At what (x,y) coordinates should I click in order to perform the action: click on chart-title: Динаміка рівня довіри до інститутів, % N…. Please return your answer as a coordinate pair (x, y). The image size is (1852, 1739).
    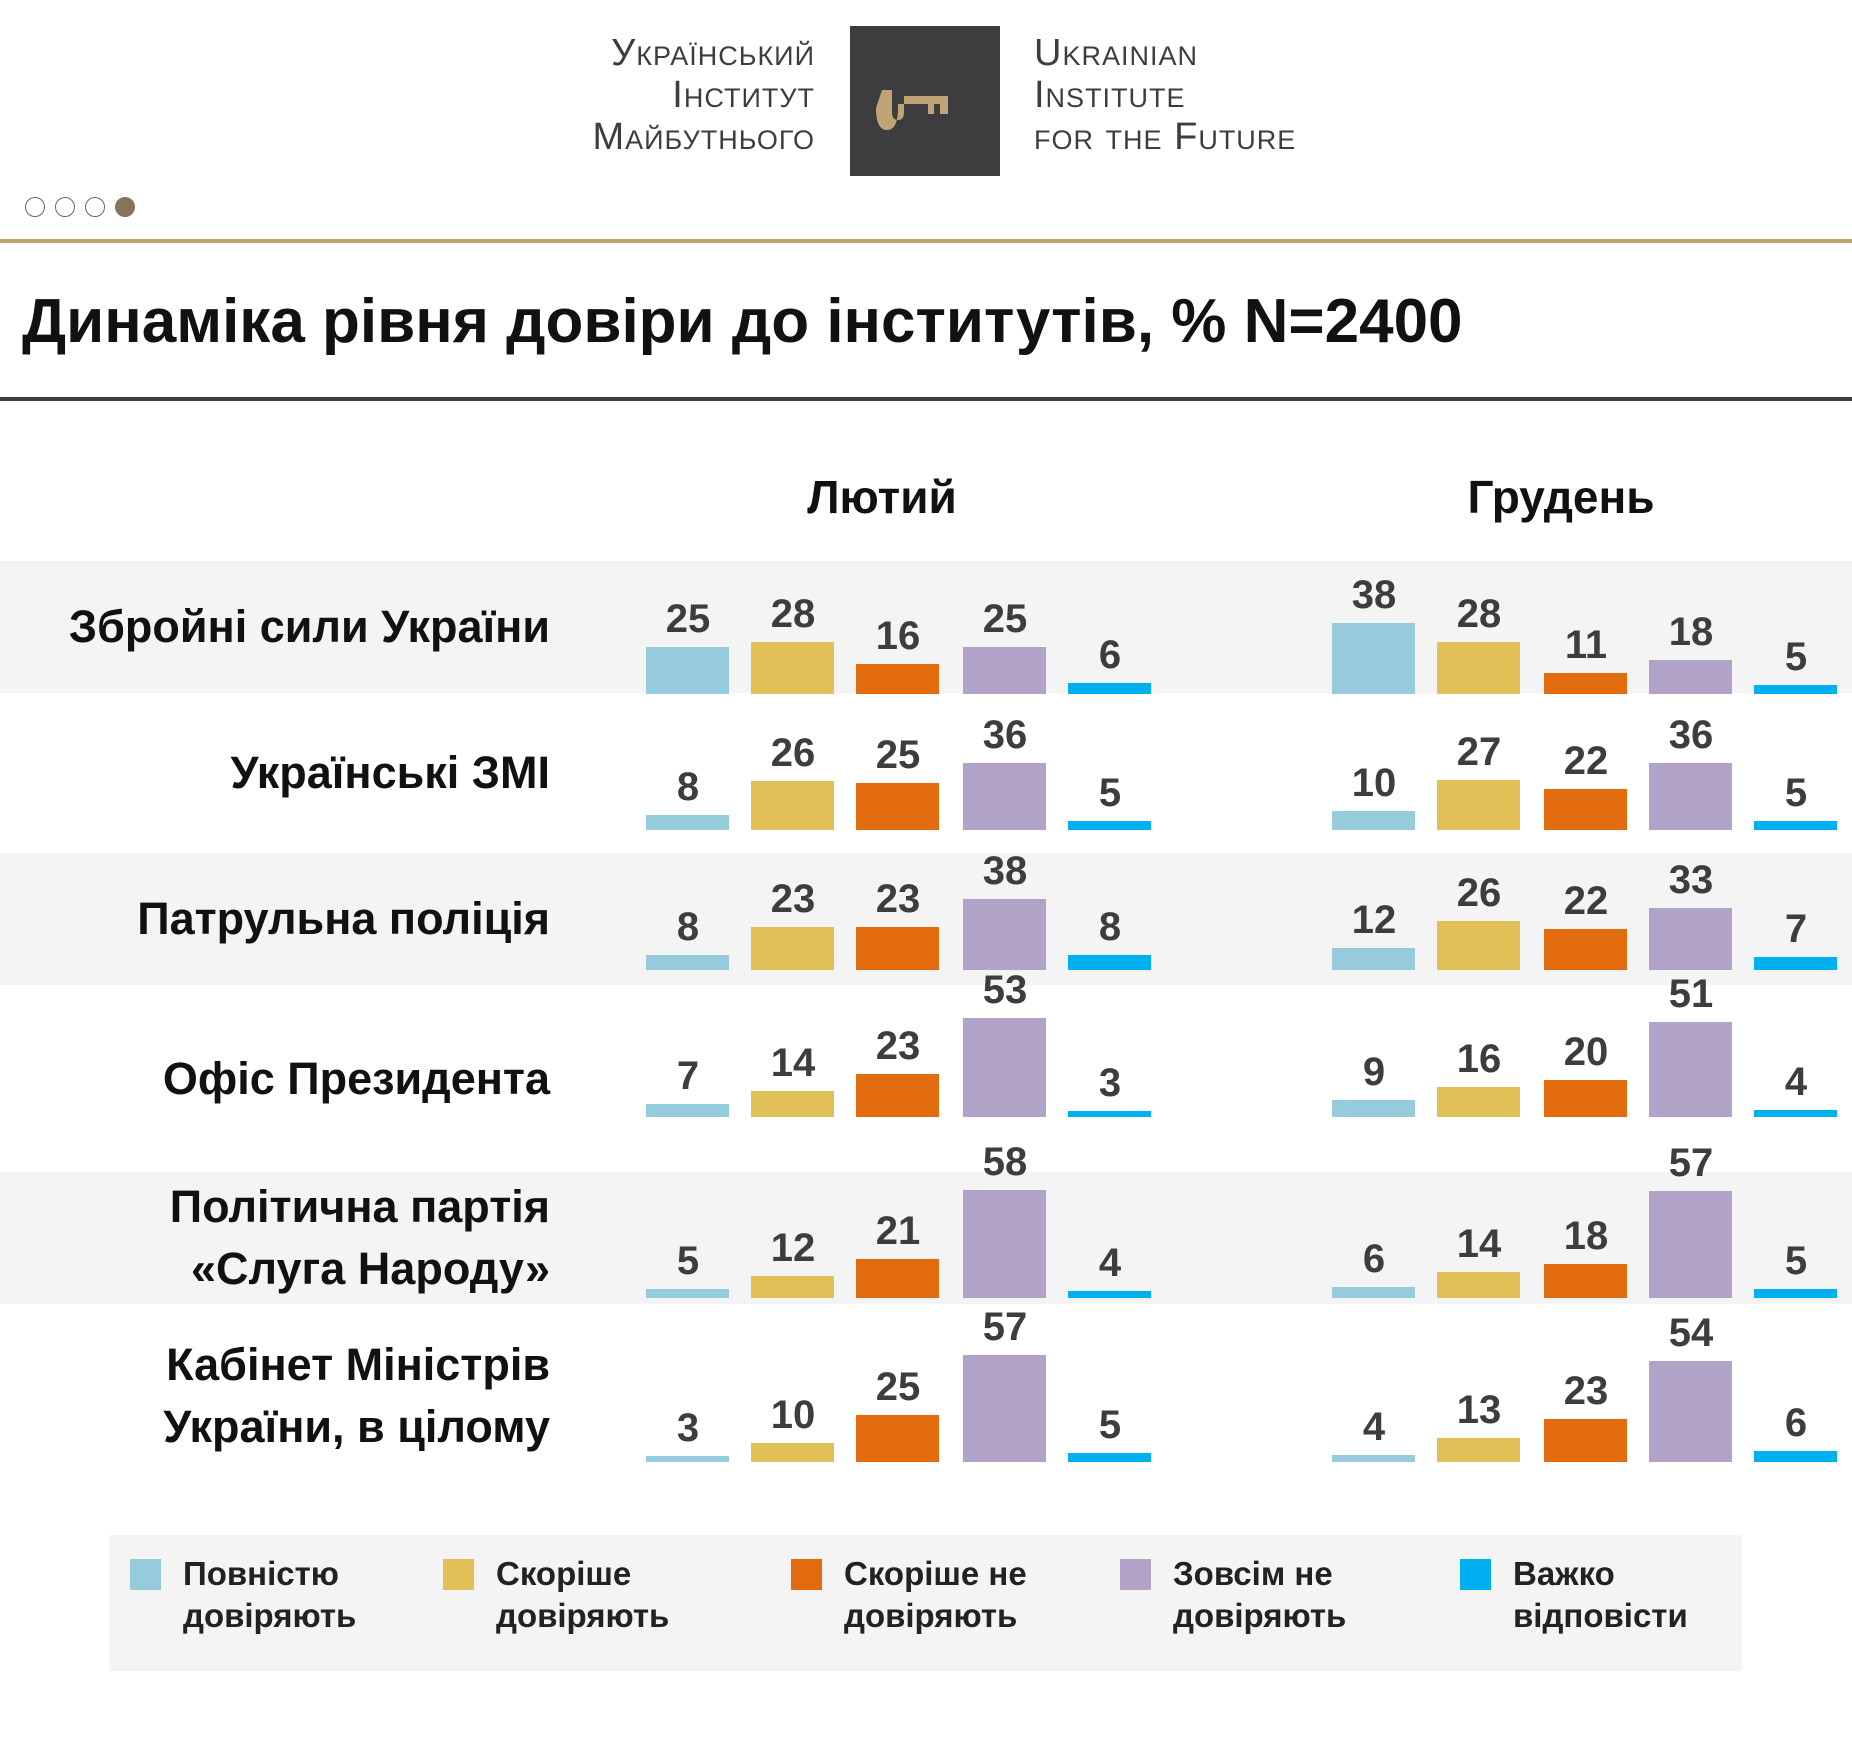
    Looking at the image, I should click on (742, 321).